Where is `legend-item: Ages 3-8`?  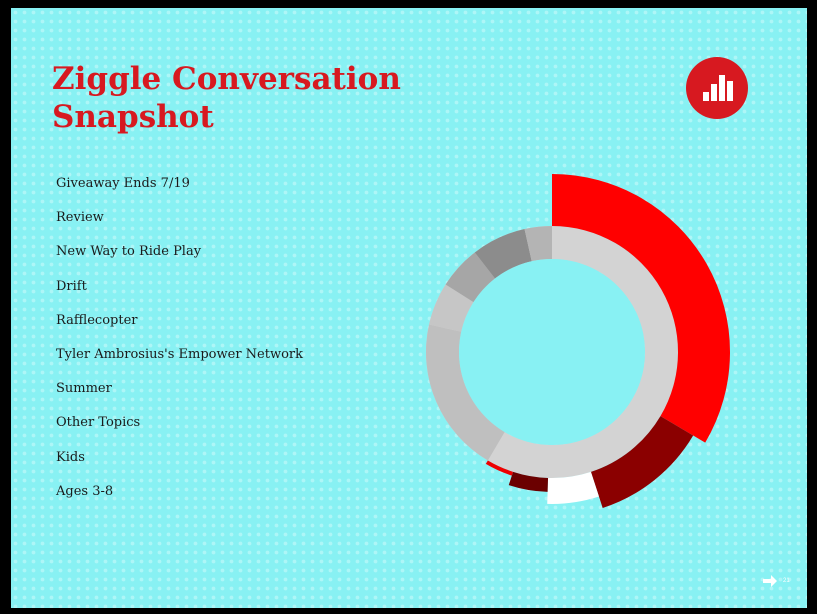
legend-item: Ages 3-8 is located at coordinates (85, 491).